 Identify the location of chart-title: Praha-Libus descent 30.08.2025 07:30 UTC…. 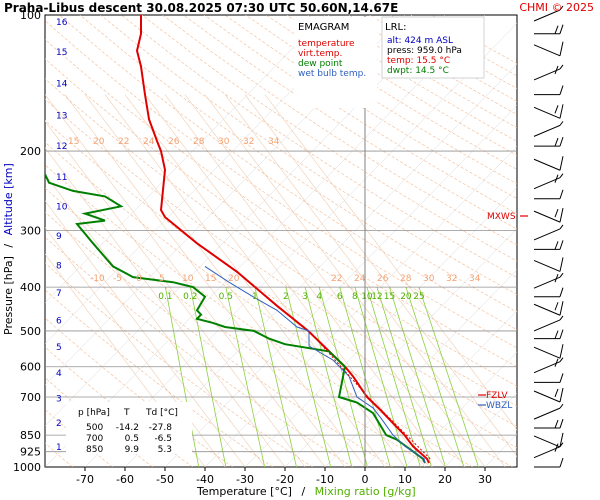
(201, 8).